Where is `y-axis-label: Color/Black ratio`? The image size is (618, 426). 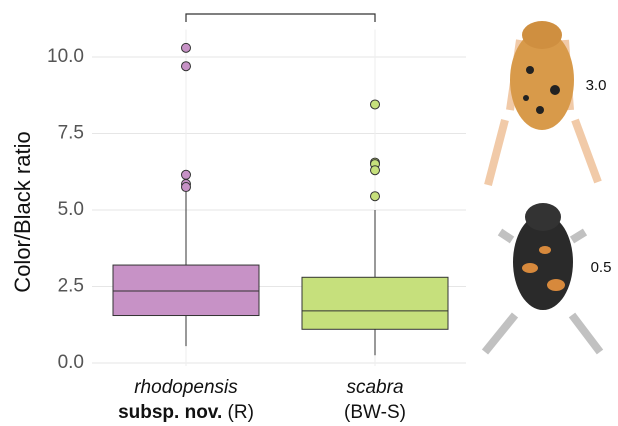
y-axis-label: Color/Black ratio is located at coordinates (22, 211).